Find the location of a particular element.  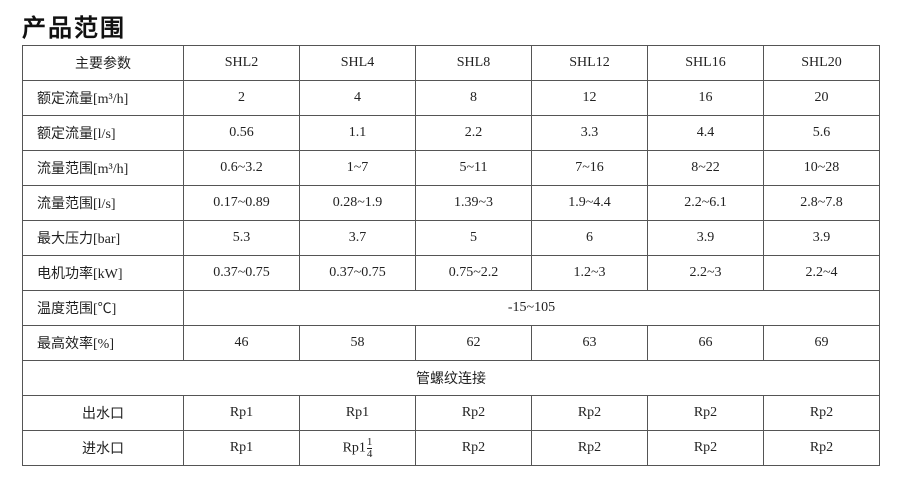

table-row: 进水口 Rp1 Rp1 1 4 Rp2 Rp2 Rp2 Rp2 is located at coordinates (451, 448).